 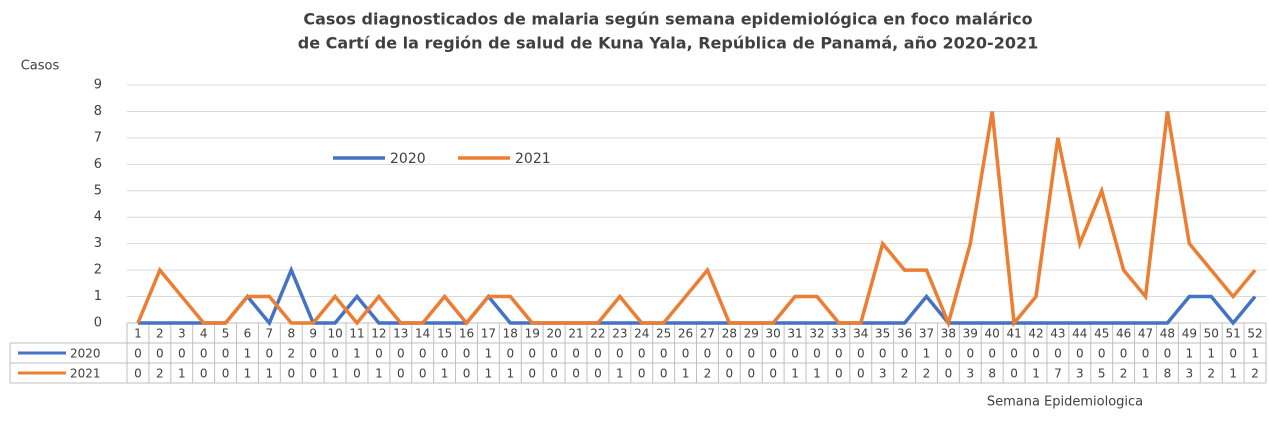 I want to click on x-tick-label: 30, so click(x=773, y=334).